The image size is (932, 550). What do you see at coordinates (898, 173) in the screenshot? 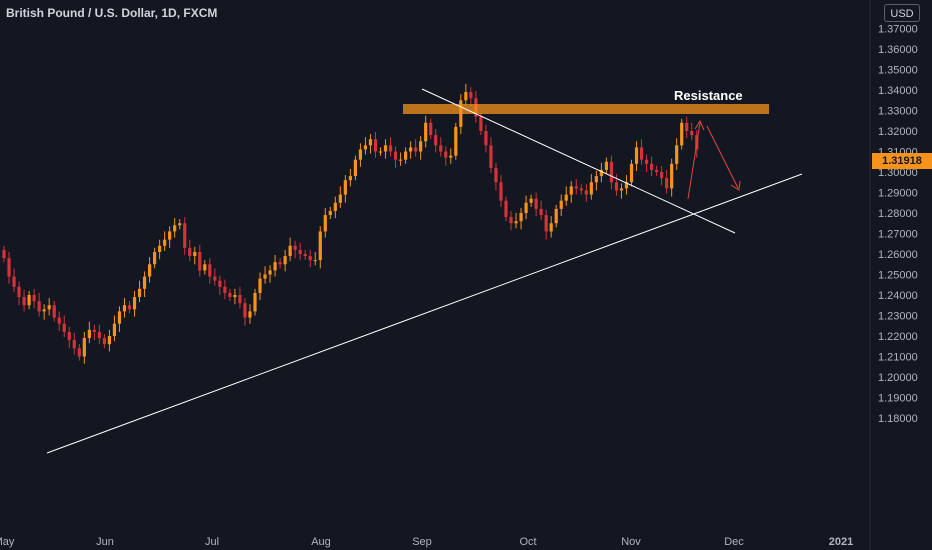
I see `price-tick-label: 1.30000` at bounding box center [898, 173].